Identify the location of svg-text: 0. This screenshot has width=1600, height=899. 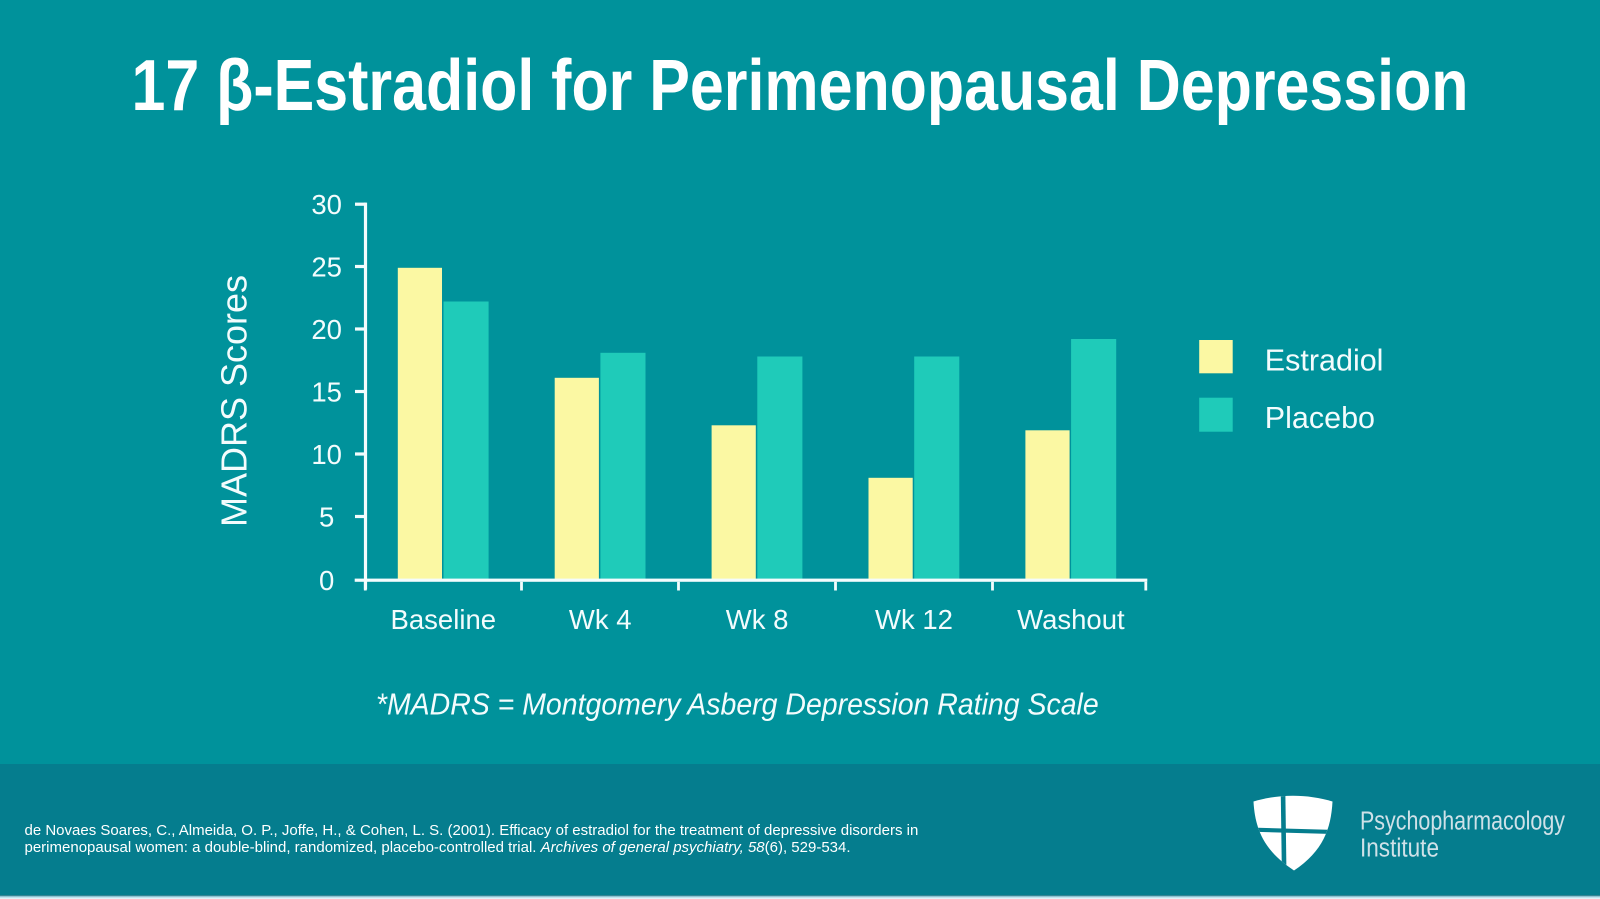
(326, 580).